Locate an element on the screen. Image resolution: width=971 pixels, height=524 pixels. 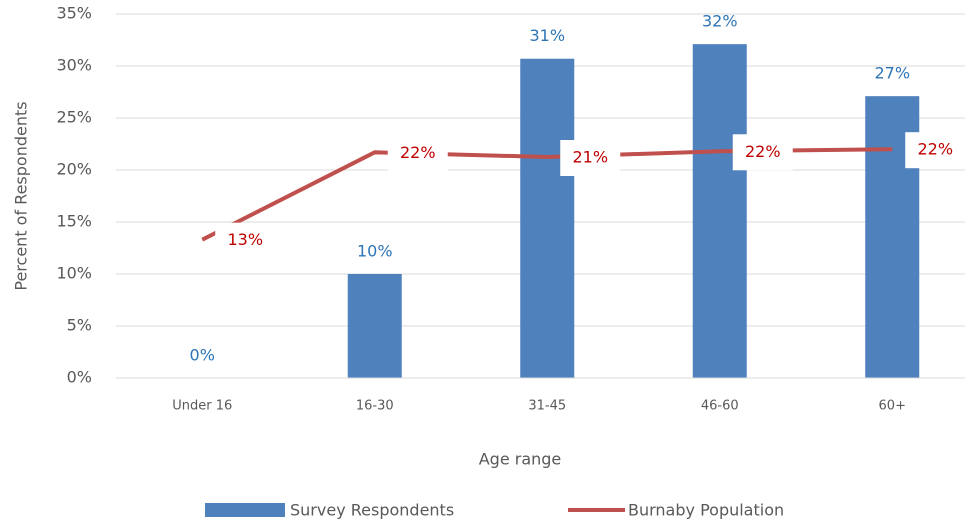
legend-swatch is located at coordinates (245, 510).